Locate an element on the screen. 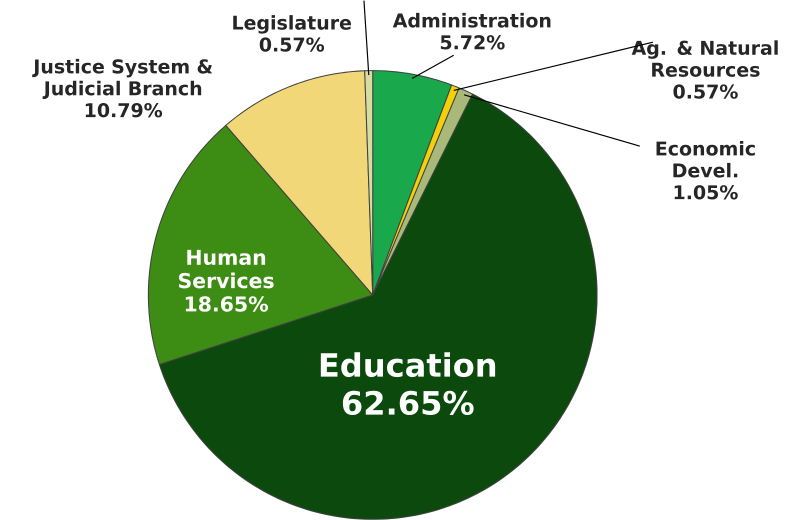 The image size is (793, 520). slice-label: Economic Devel. is located at coordinates (705, 159).